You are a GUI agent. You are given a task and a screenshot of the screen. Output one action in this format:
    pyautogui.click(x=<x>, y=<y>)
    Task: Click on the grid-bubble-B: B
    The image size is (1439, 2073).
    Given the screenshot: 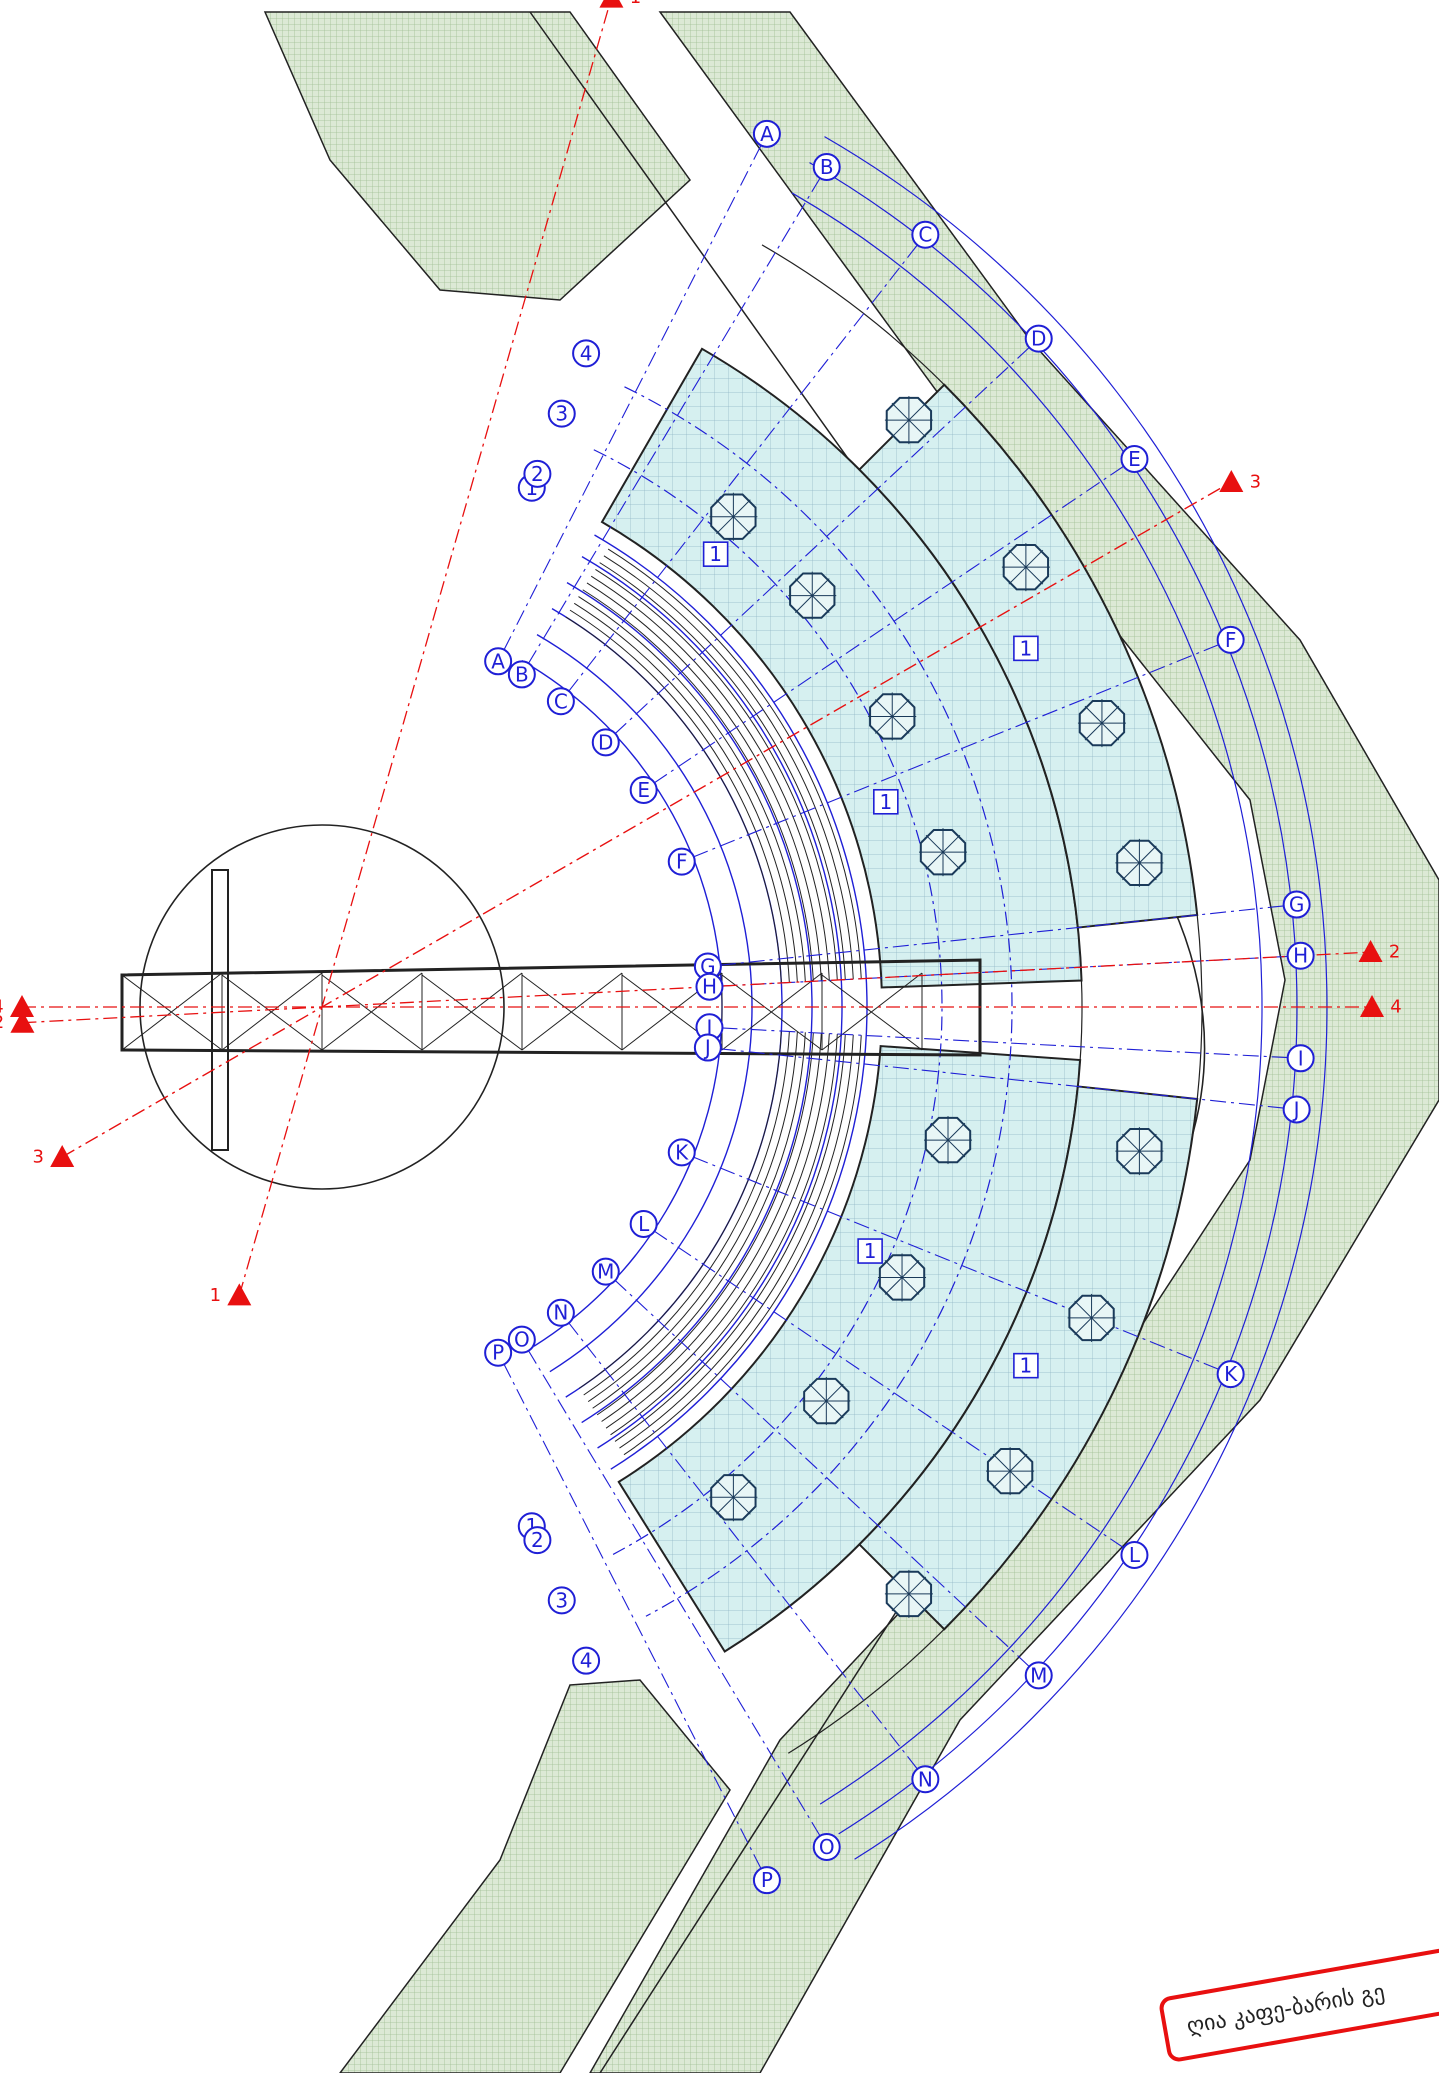 What is the action you would take?
    pyautogui.click(x=826, y=166)
    